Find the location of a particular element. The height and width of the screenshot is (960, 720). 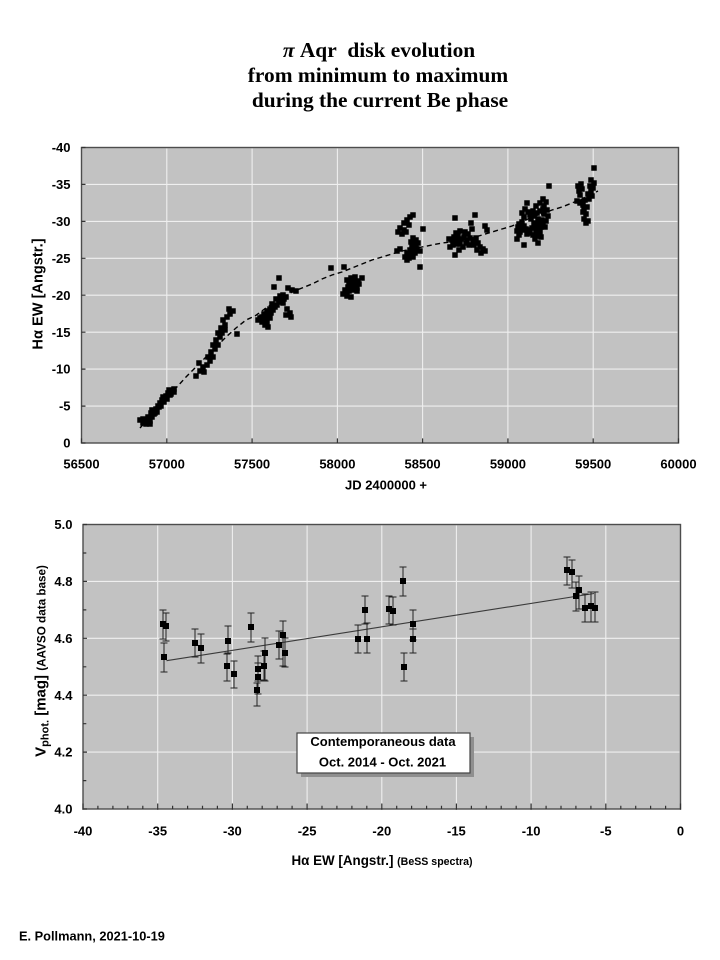

svg-text: 4.6 is located at coordinates (63, 638).